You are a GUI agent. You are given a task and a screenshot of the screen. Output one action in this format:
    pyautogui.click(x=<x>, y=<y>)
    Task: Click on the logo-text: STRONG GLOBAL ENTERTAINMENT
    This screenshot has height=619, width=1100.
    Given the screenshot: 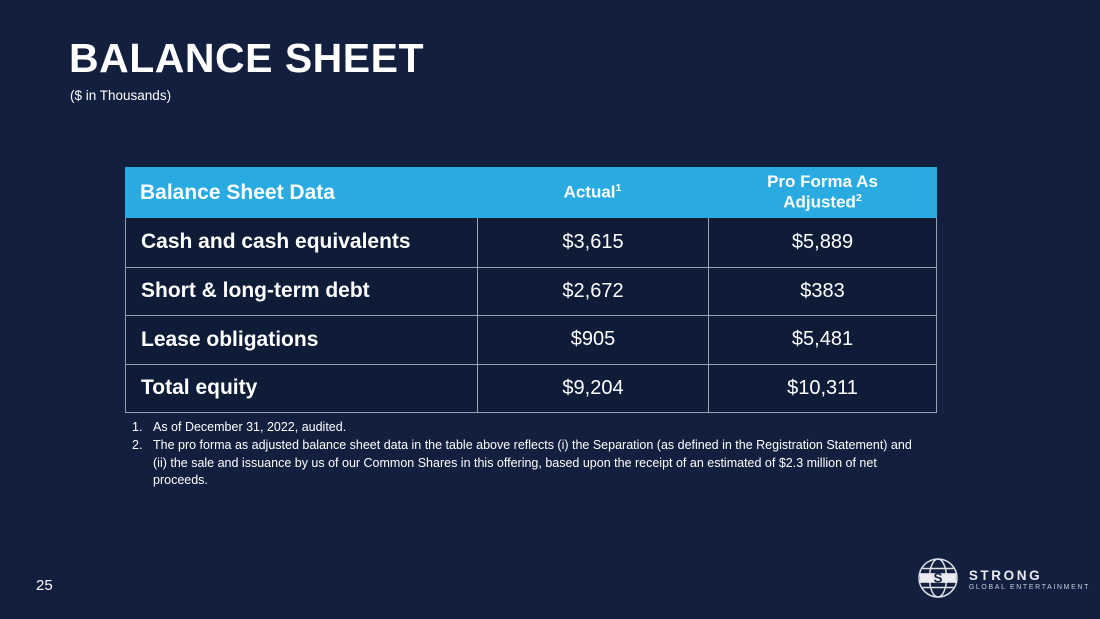 What is the action you would take?
    pyautogui.click(x=1029, y=580)
    